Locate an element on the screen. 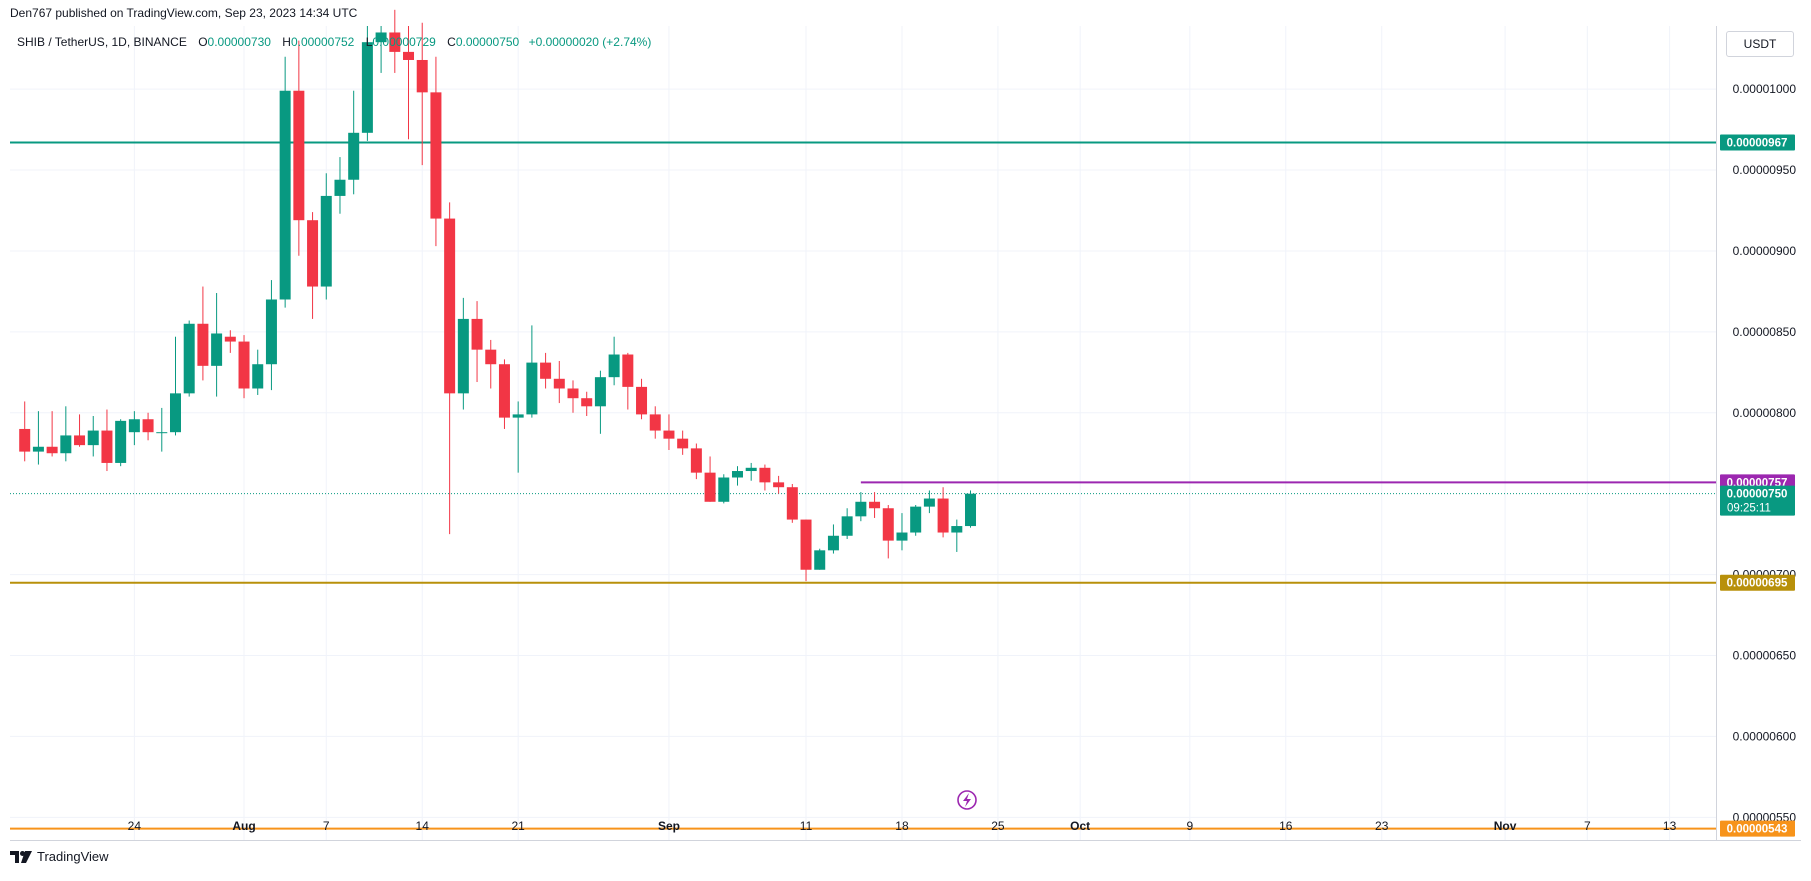 The width and height of the screenshot is (1811, 881). time-tick-label: 18 is located at coordinates (902, 826).